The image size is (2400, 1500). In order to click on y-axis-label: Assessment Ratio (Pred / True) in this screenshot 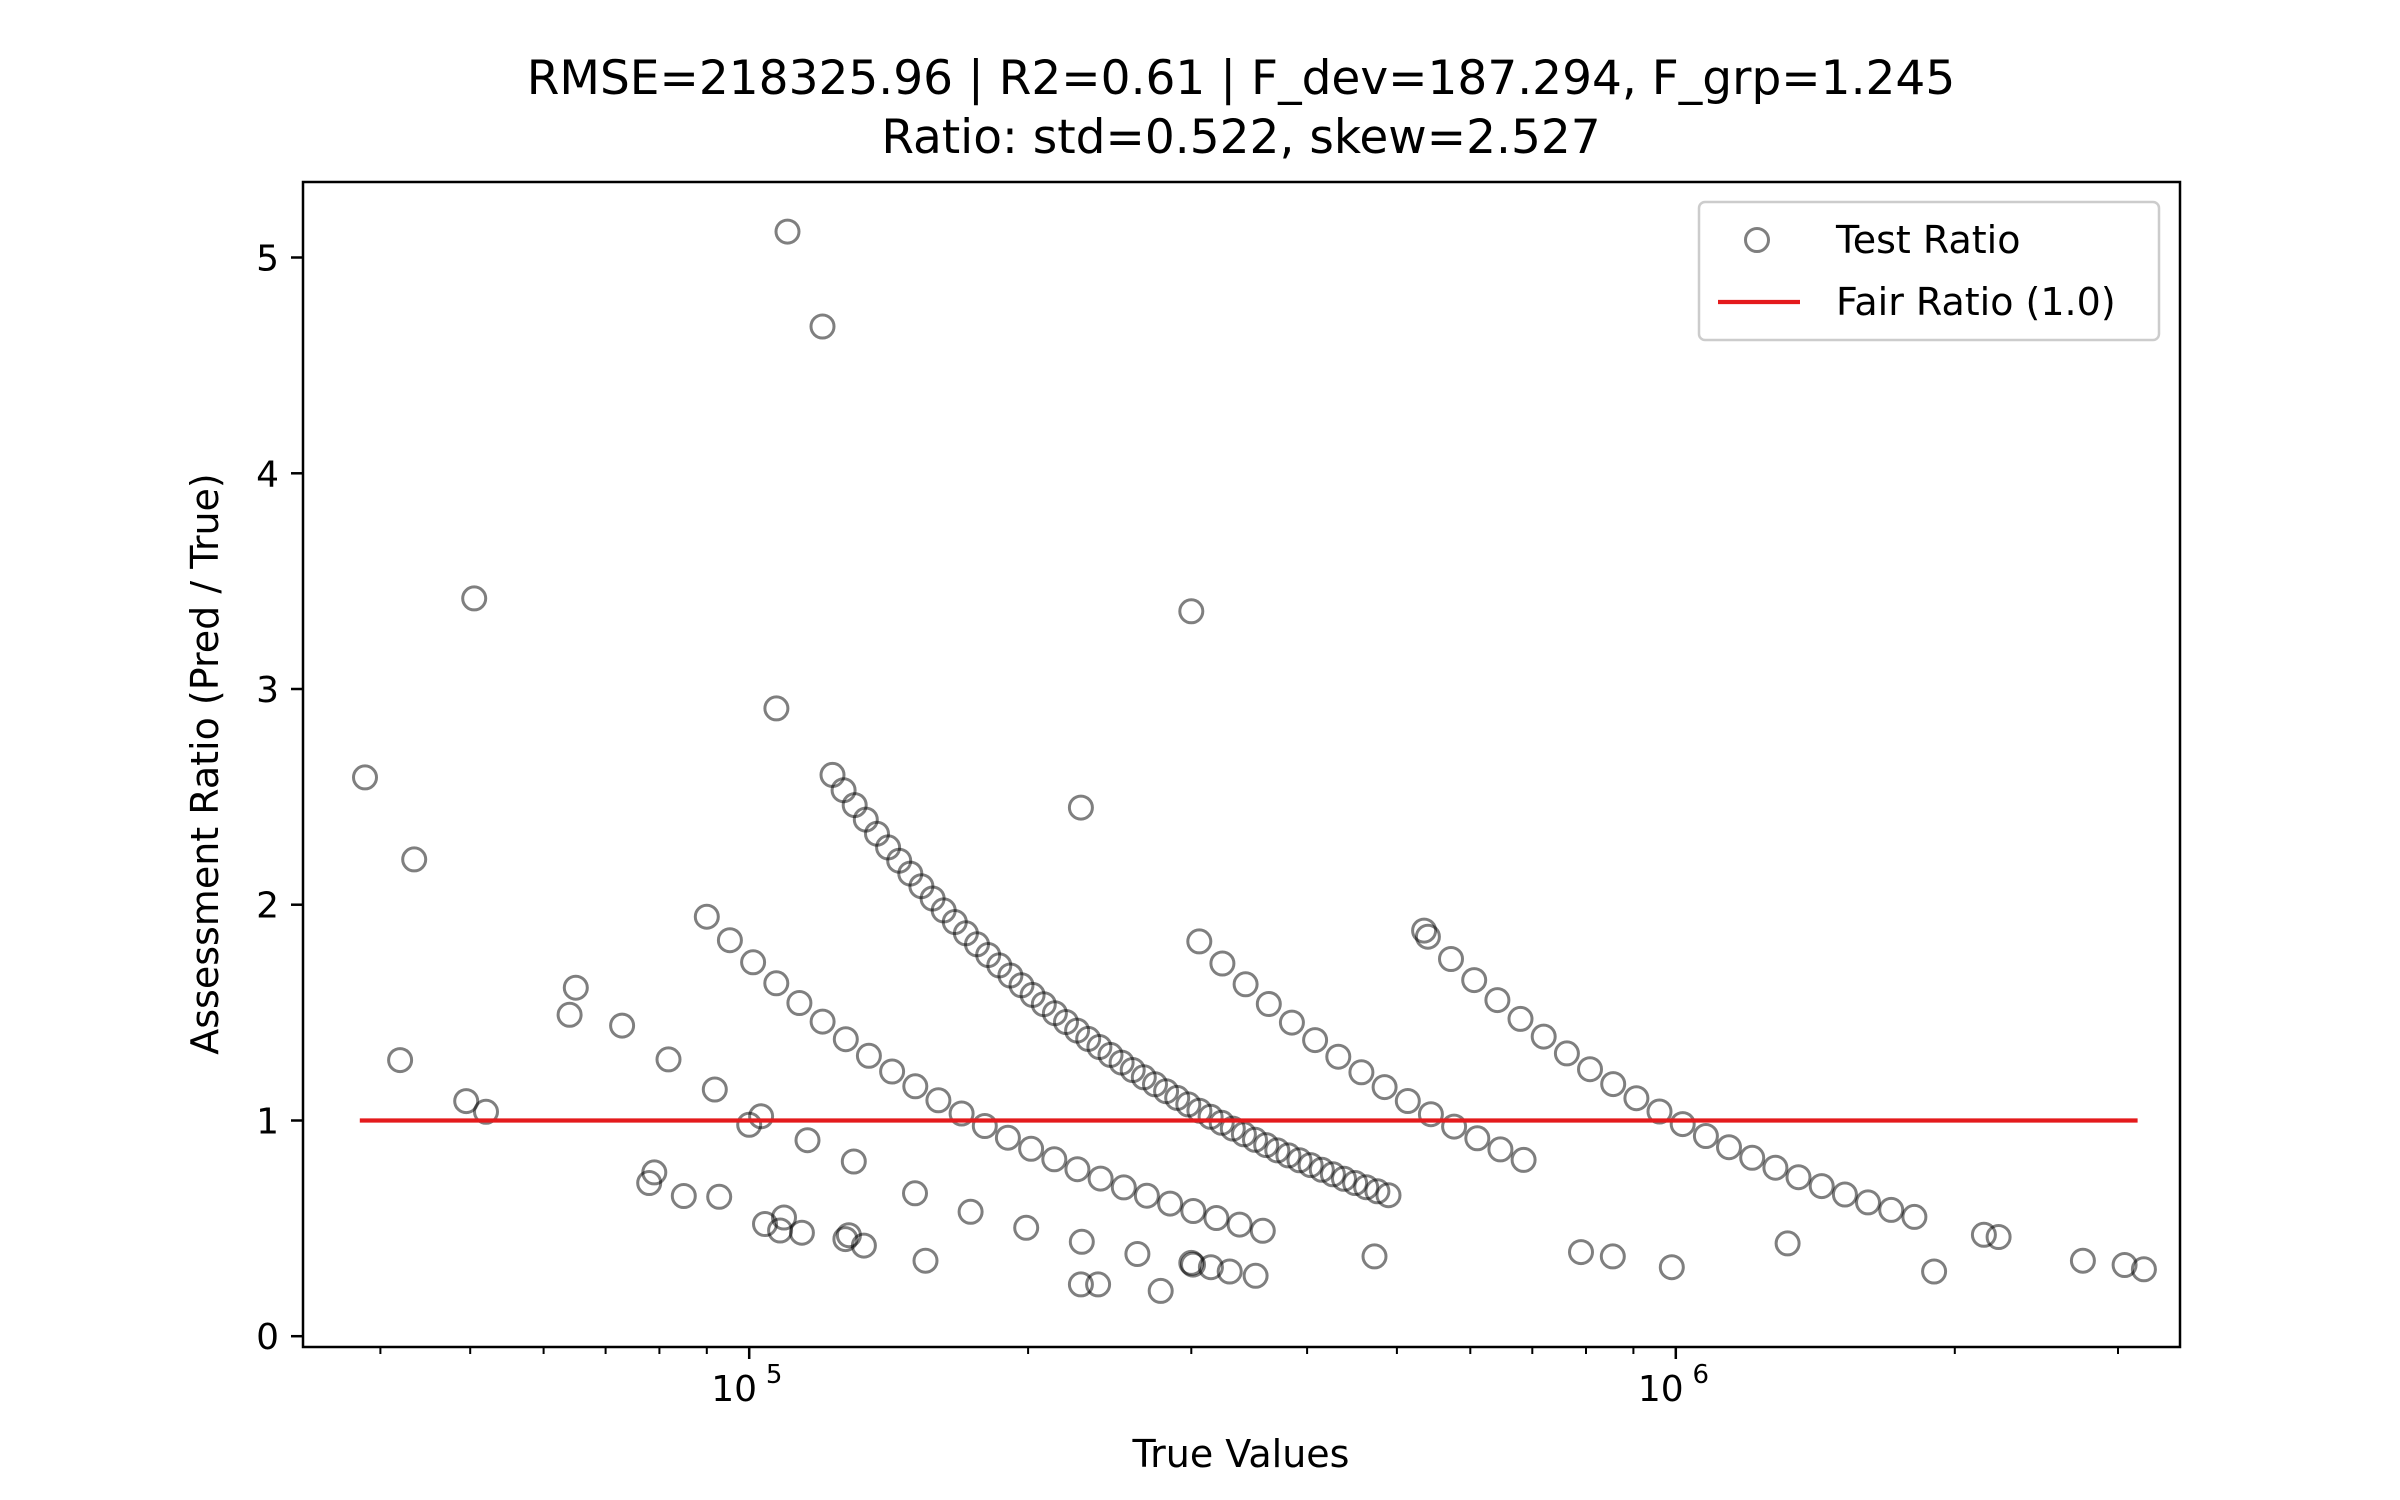, I will do `click(205, 764)`.